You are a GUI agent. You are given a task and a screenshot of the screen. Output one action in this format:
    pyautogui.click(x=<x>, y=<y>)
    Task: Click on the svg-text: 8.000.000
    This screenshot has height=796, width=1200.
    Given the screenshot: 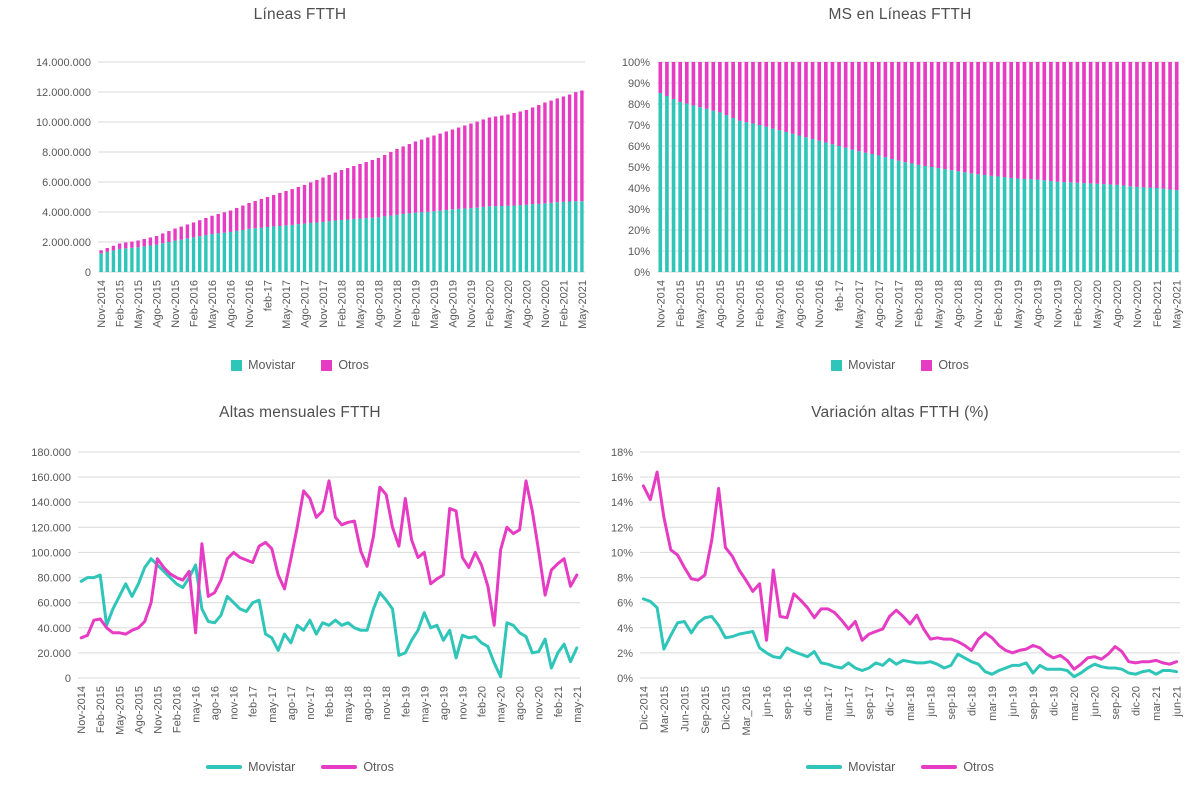 What is the action you would take?
    pyautogui.click(x=66, y=153)
    